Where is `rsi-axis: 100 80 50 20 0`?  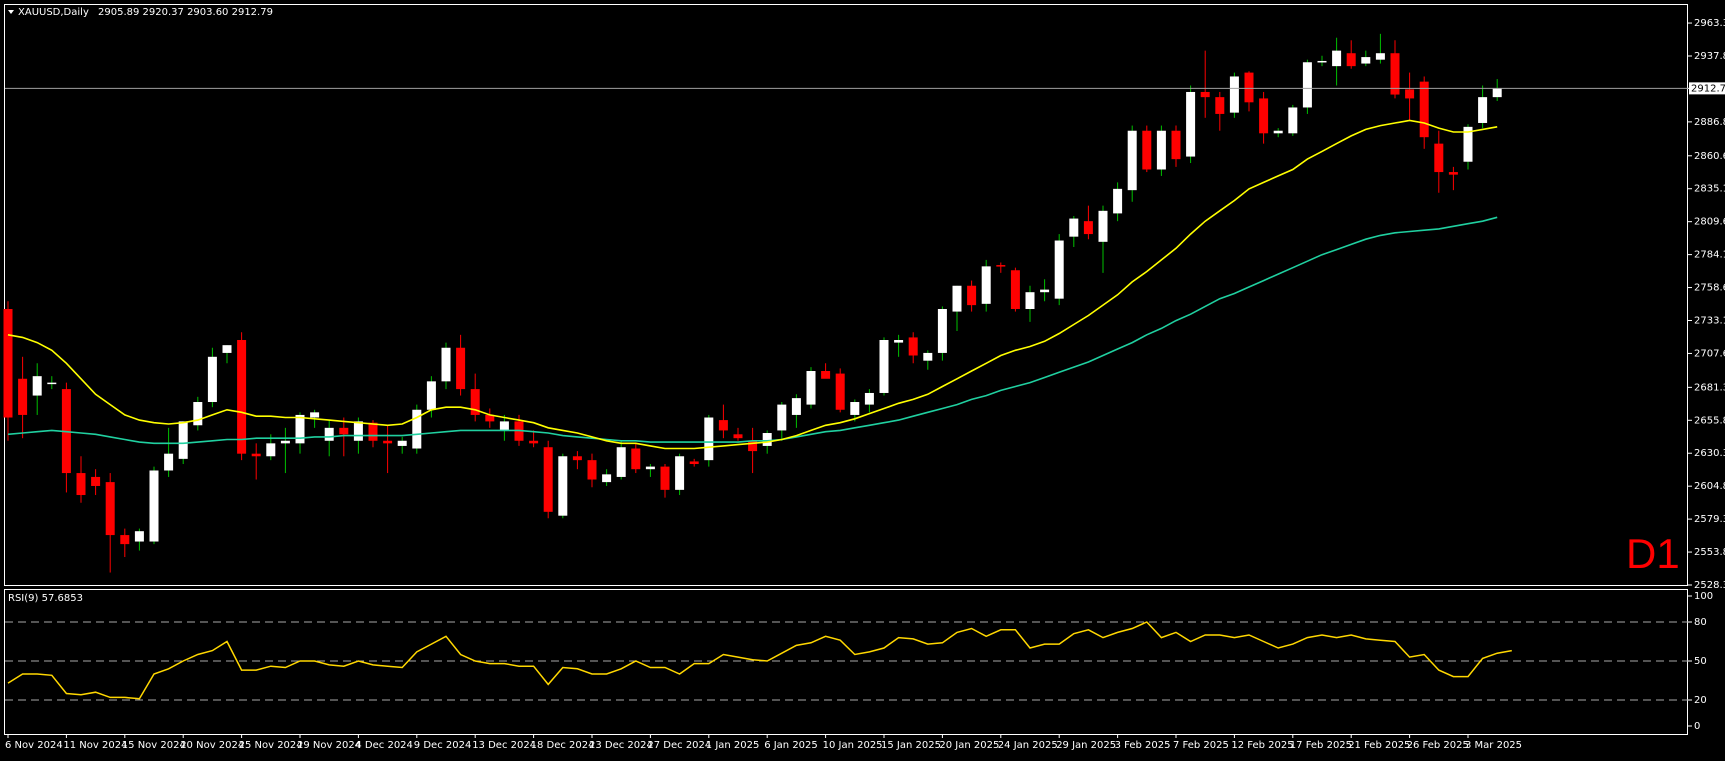
rsi-axis: 100 80 50 20 0 is located at coordinates (1700, 661).